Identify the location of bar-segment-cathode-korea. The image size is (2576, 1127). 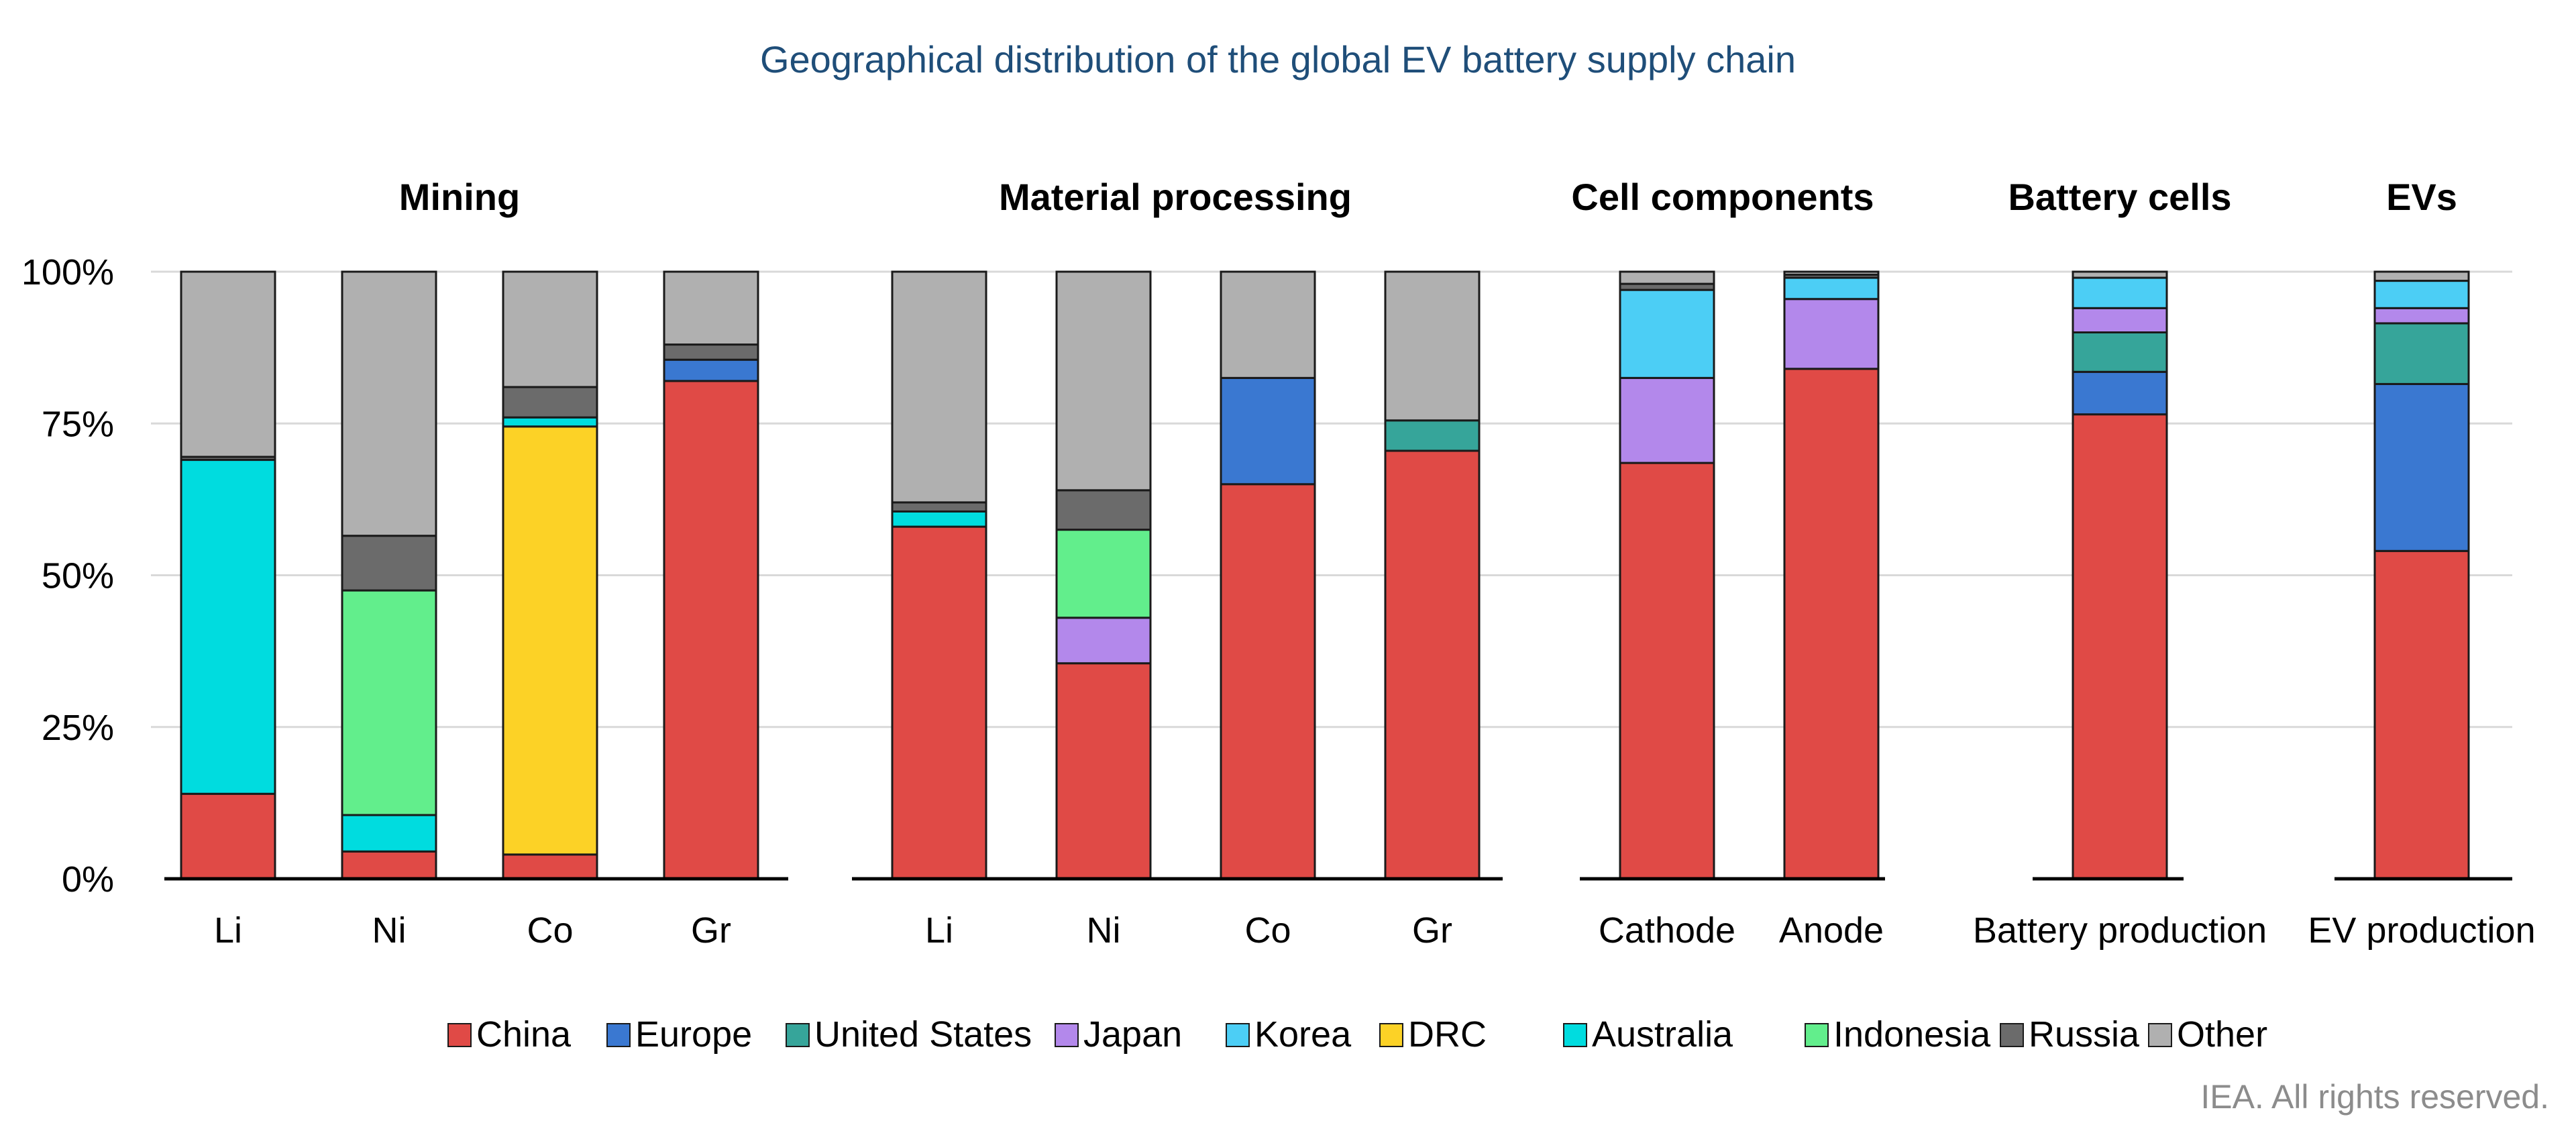
(1667, 333).